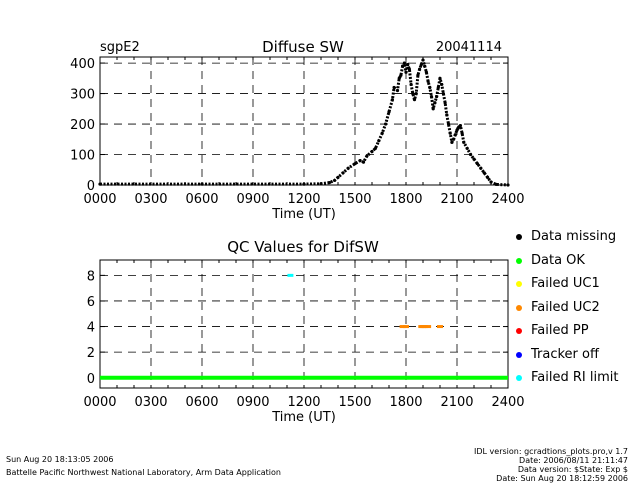 This screenshot has width=640, height=483. Describe the element at coordinates (303, 247) in the screenshot. I see `qc-chart-title: QC Values for DifSW` at that location.